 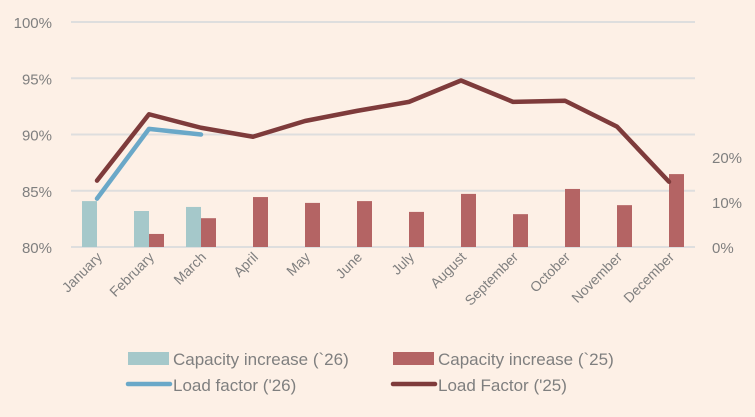 What do you see at coordinates (402, 263) in the screenshot?
I see `x-tick-label: July` at bounding box center [402, 263].